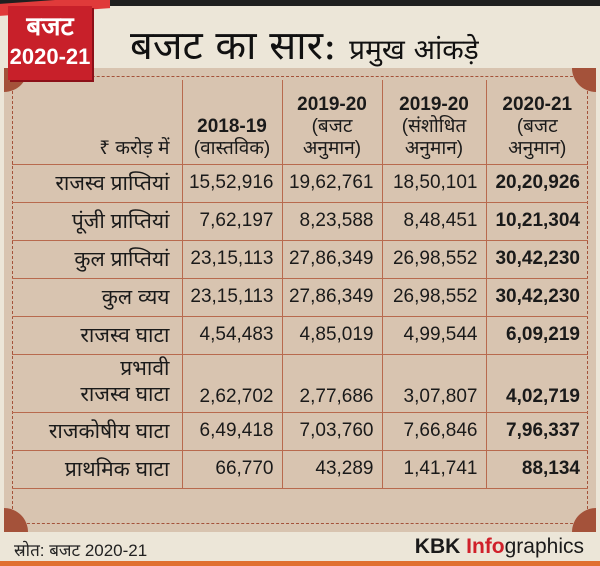 The height and width of the screenshot is (566, 600). What do you see at coordinates (300, 547) in the screenshot?
I see `footer: स्रोत: बजट 2020-21 KBK Infographics` at bounding box center [300, 547].